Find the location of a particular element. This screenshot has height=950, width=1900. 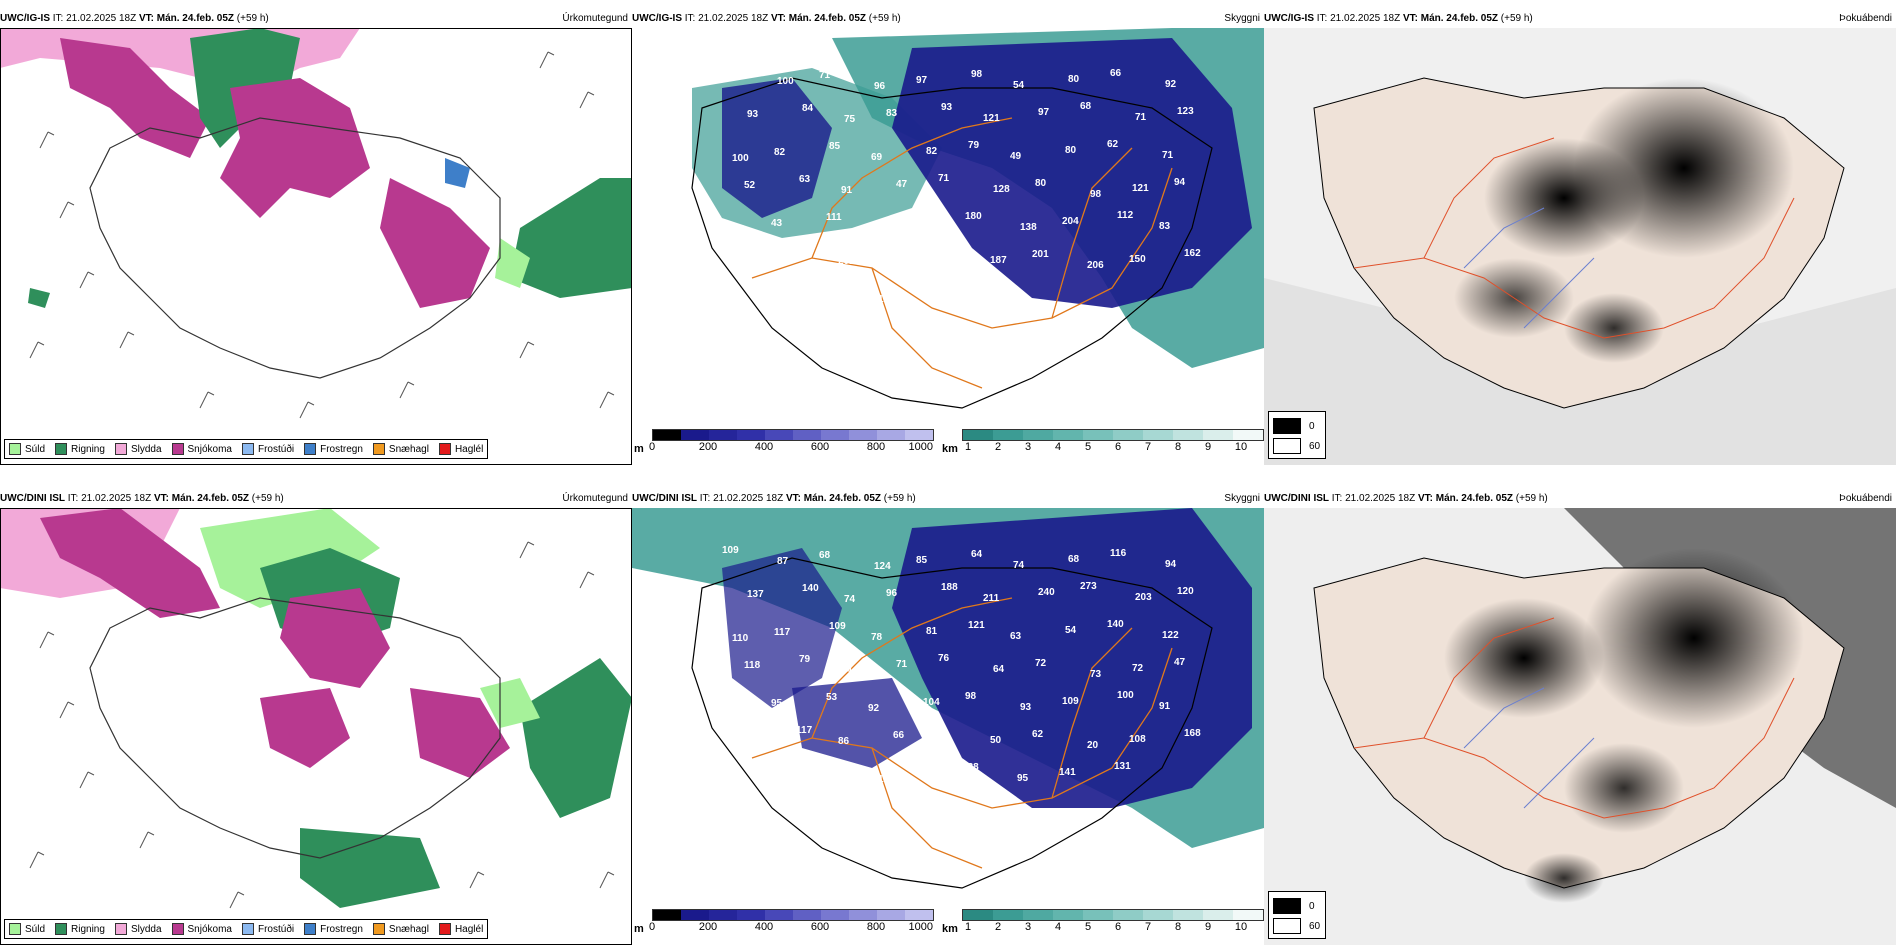

visibility-value-label: 201 is located at coordinates (846, 261).